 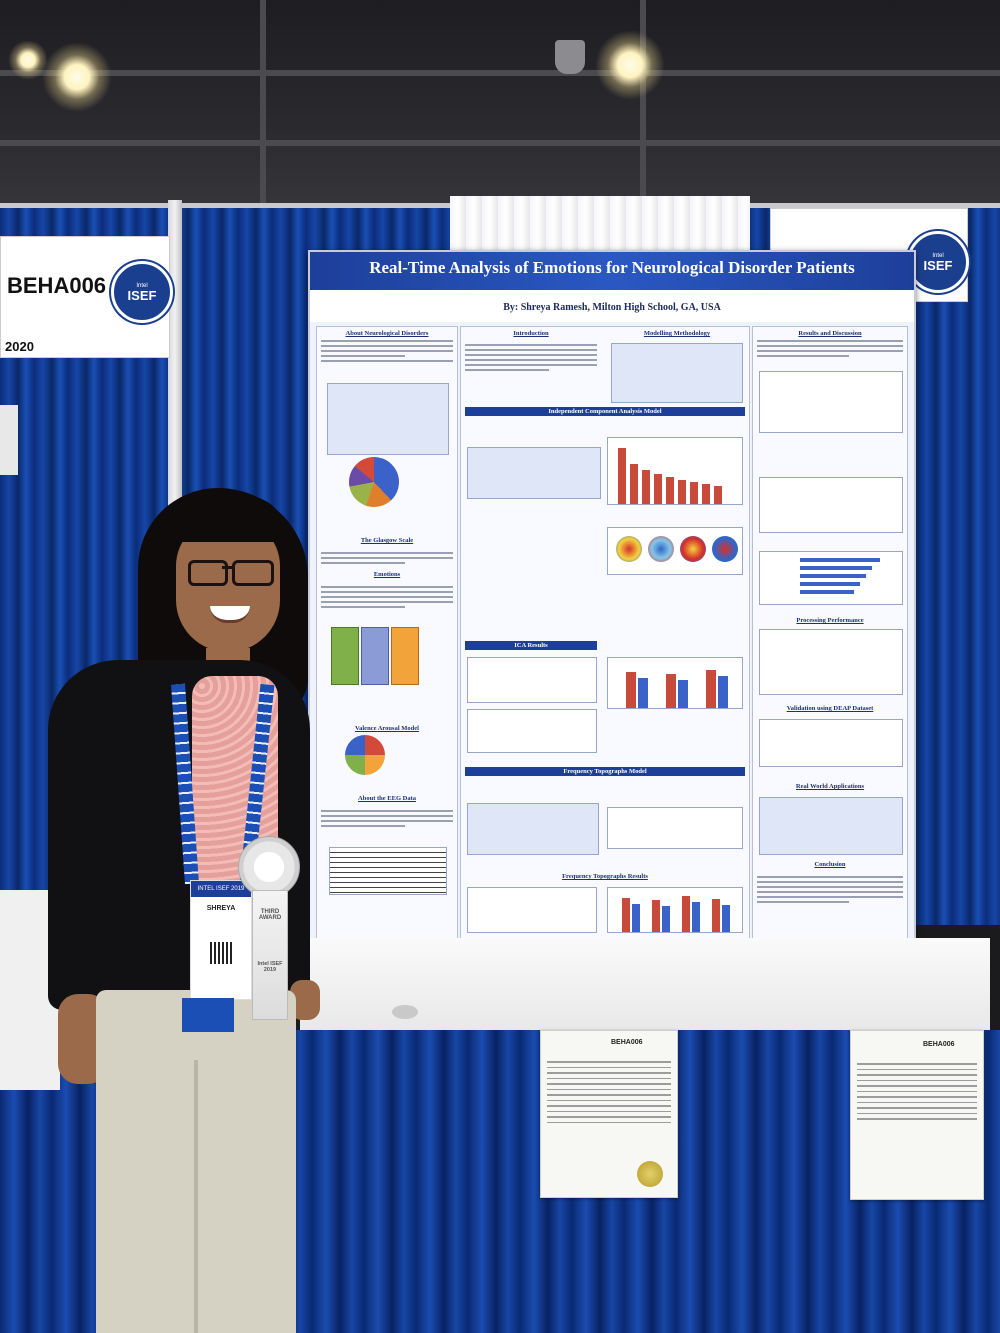 I want to click on brain-topomaps, so click(x=675, y=551).